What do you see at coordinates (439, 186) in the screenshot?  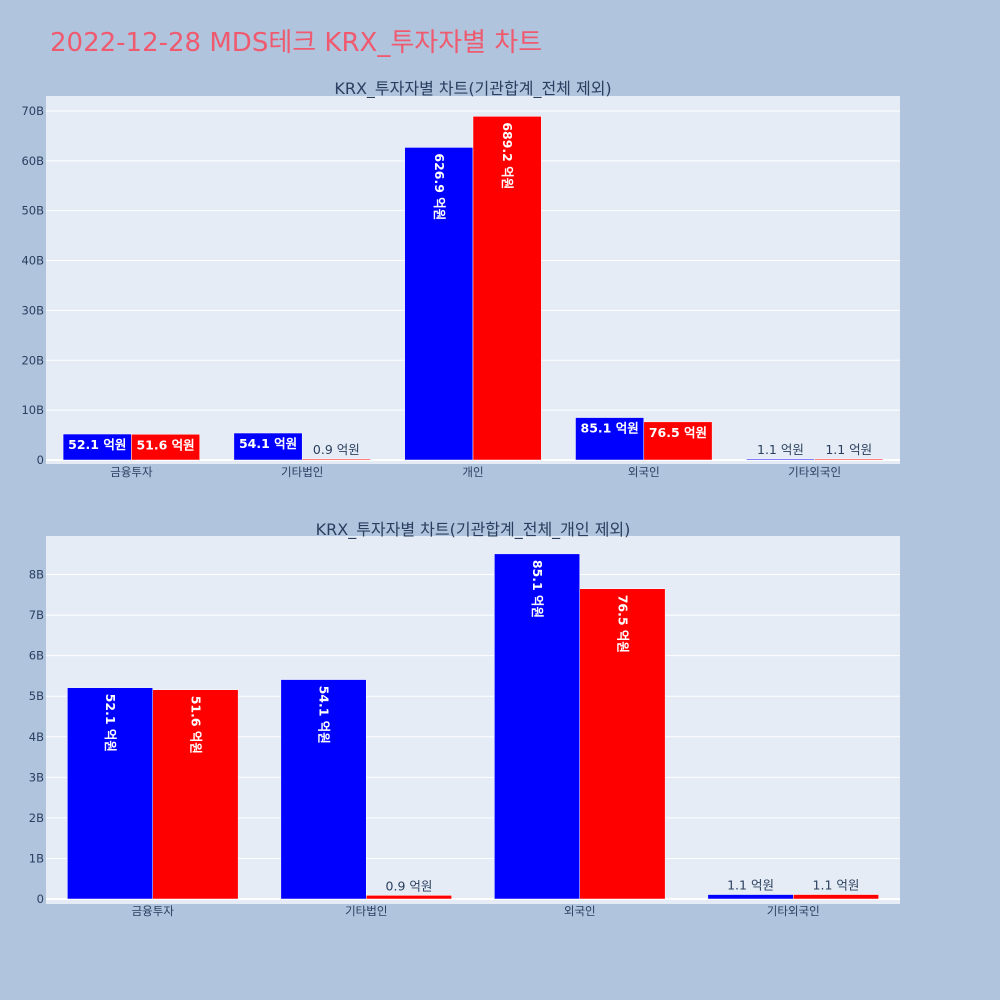 I see `data-label: 626.9 억원` at bounding box center [439, 186].